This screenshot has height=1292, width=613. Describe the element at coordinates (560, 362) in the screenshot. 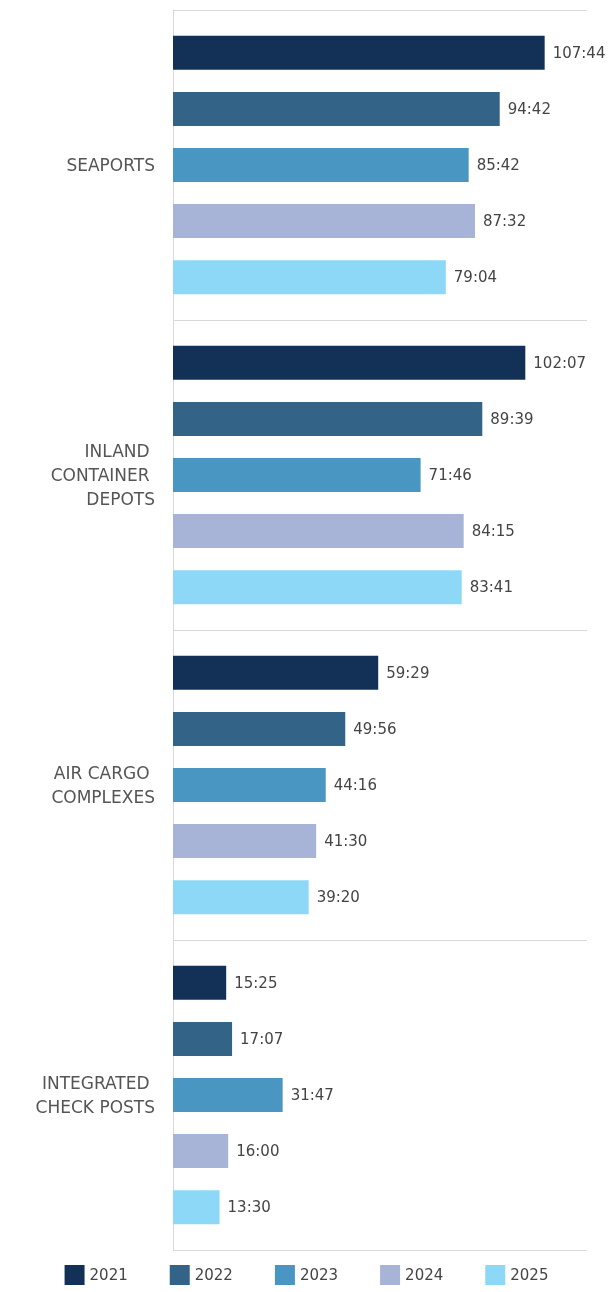

I see `data-label: 102:07` at that location.